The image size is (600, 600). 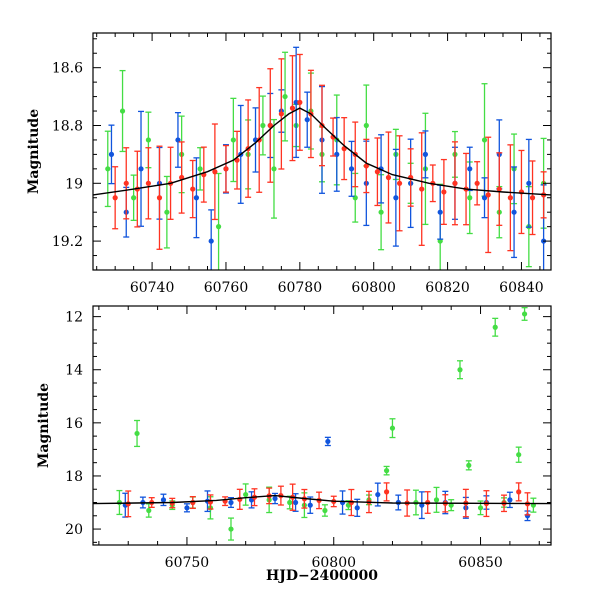 What do you see at coordinates (187, 563) in the screenshot?
I see `x-tick-label: 60750` at bounding box center [187, 563].